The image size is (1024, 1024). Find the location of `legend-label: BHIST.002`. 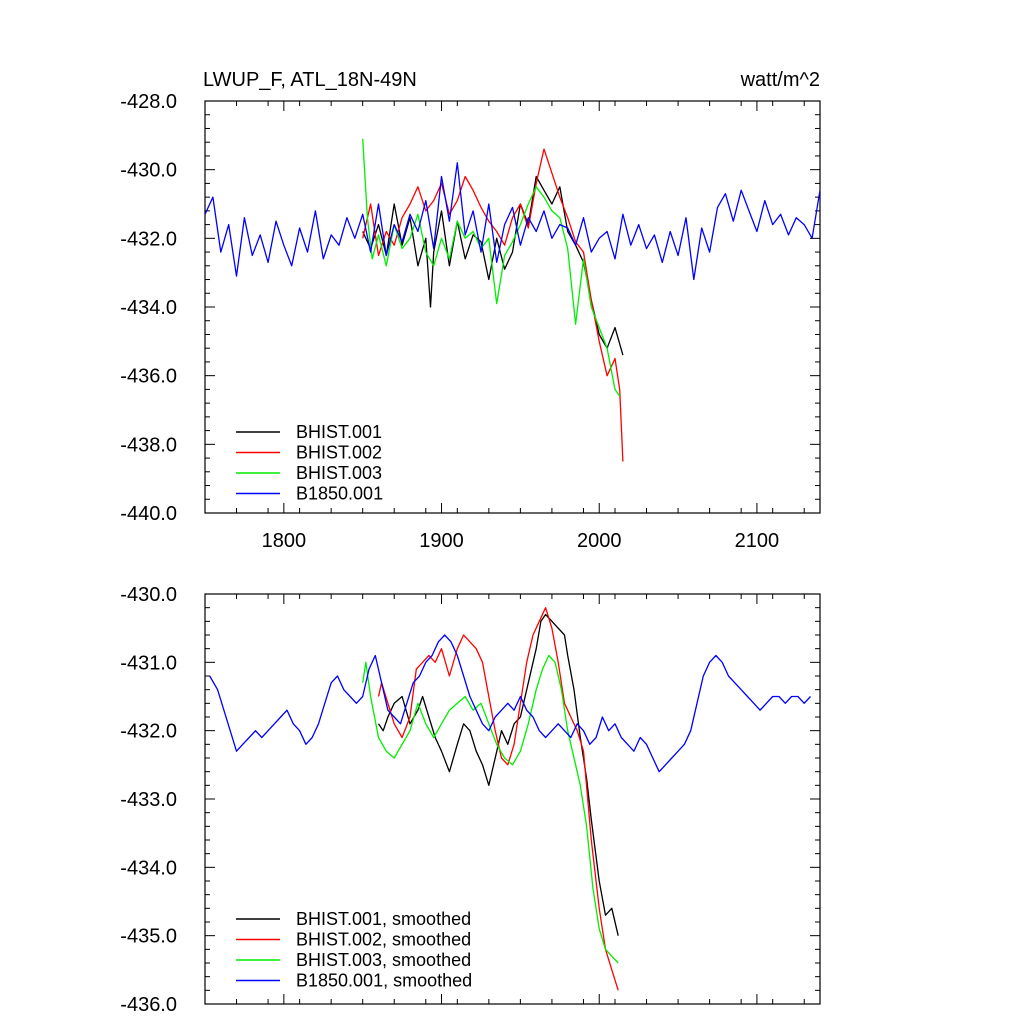

legend-label: BHIST.002 is located at coordinates (339, 453).